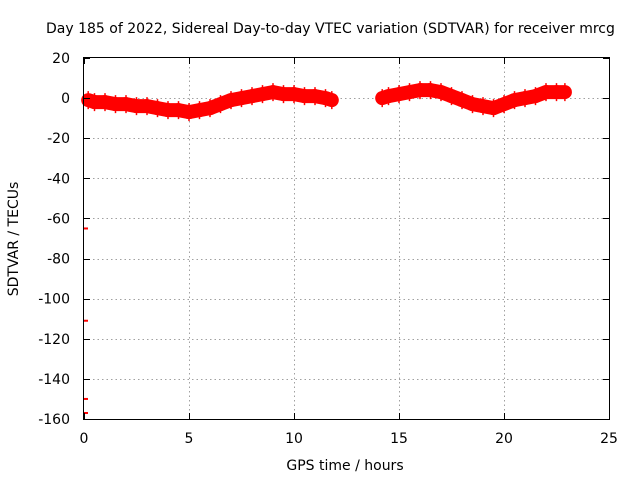 This screenshot has width=640, height=480. Describe the element at coordinates (294, 439) in the screenshot. I see `x-tick-label: 10` at that location.